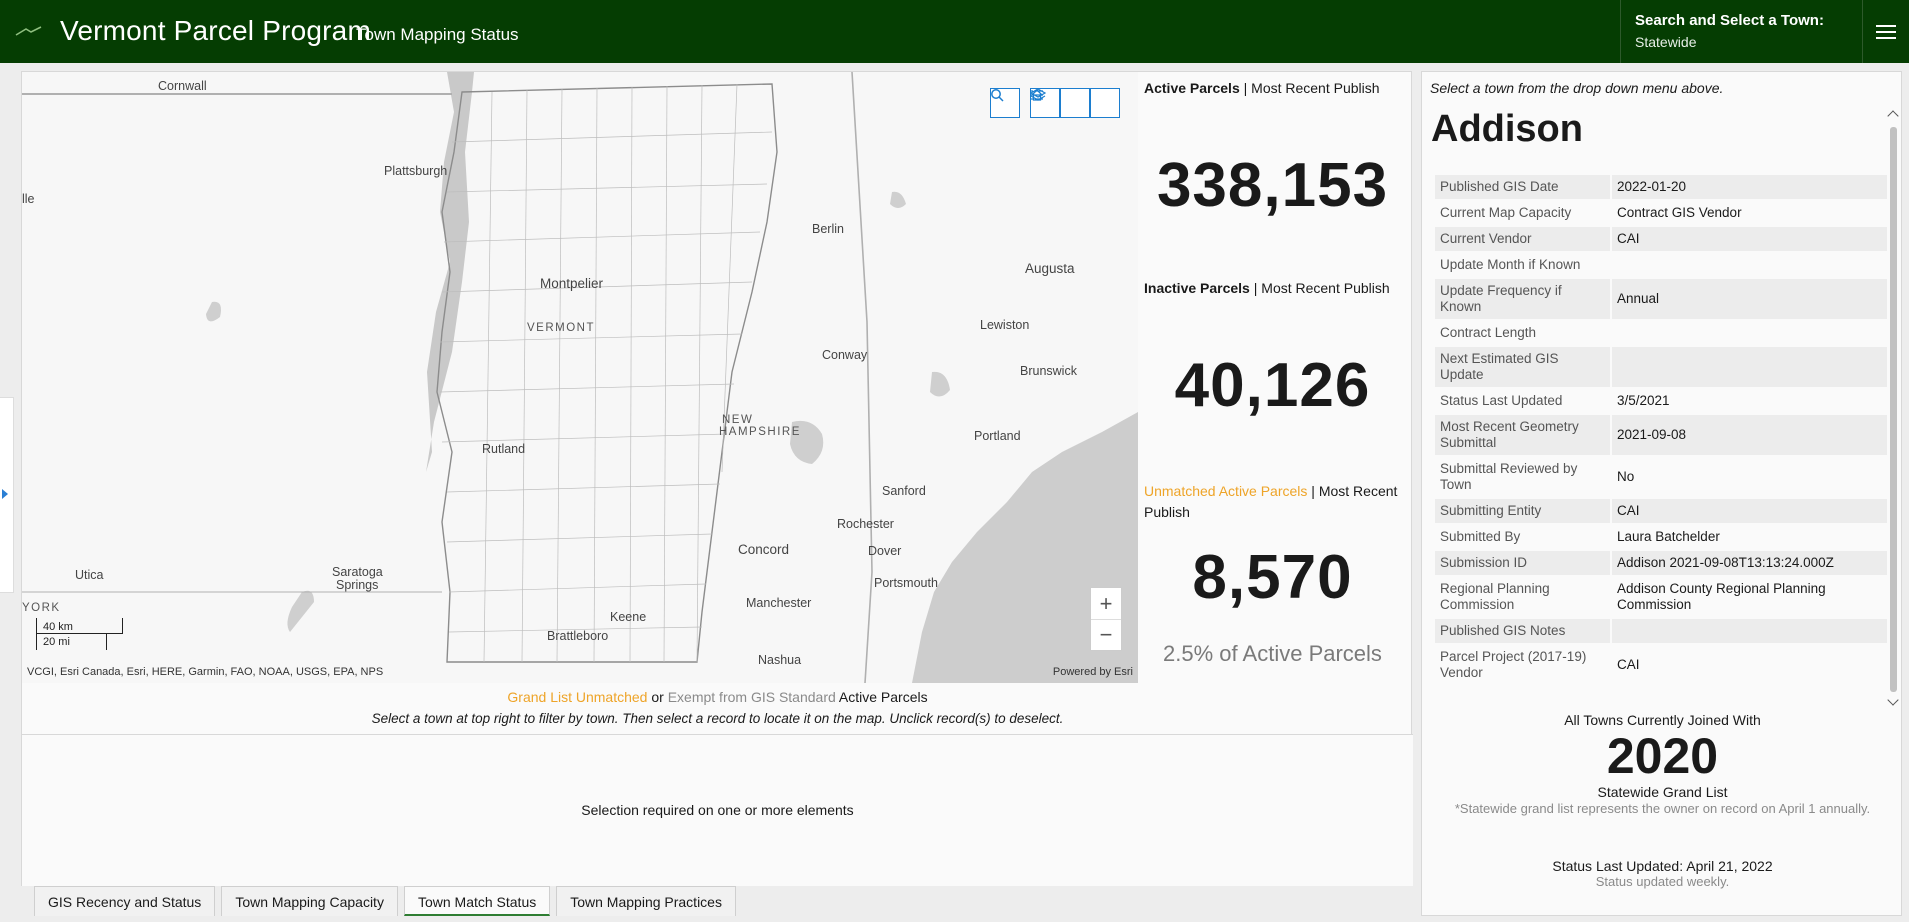  What do you see at coordinates (1106, 634) in the screenshot?
I see `zoom-out-button: −` at bounding box center [1106, 634].